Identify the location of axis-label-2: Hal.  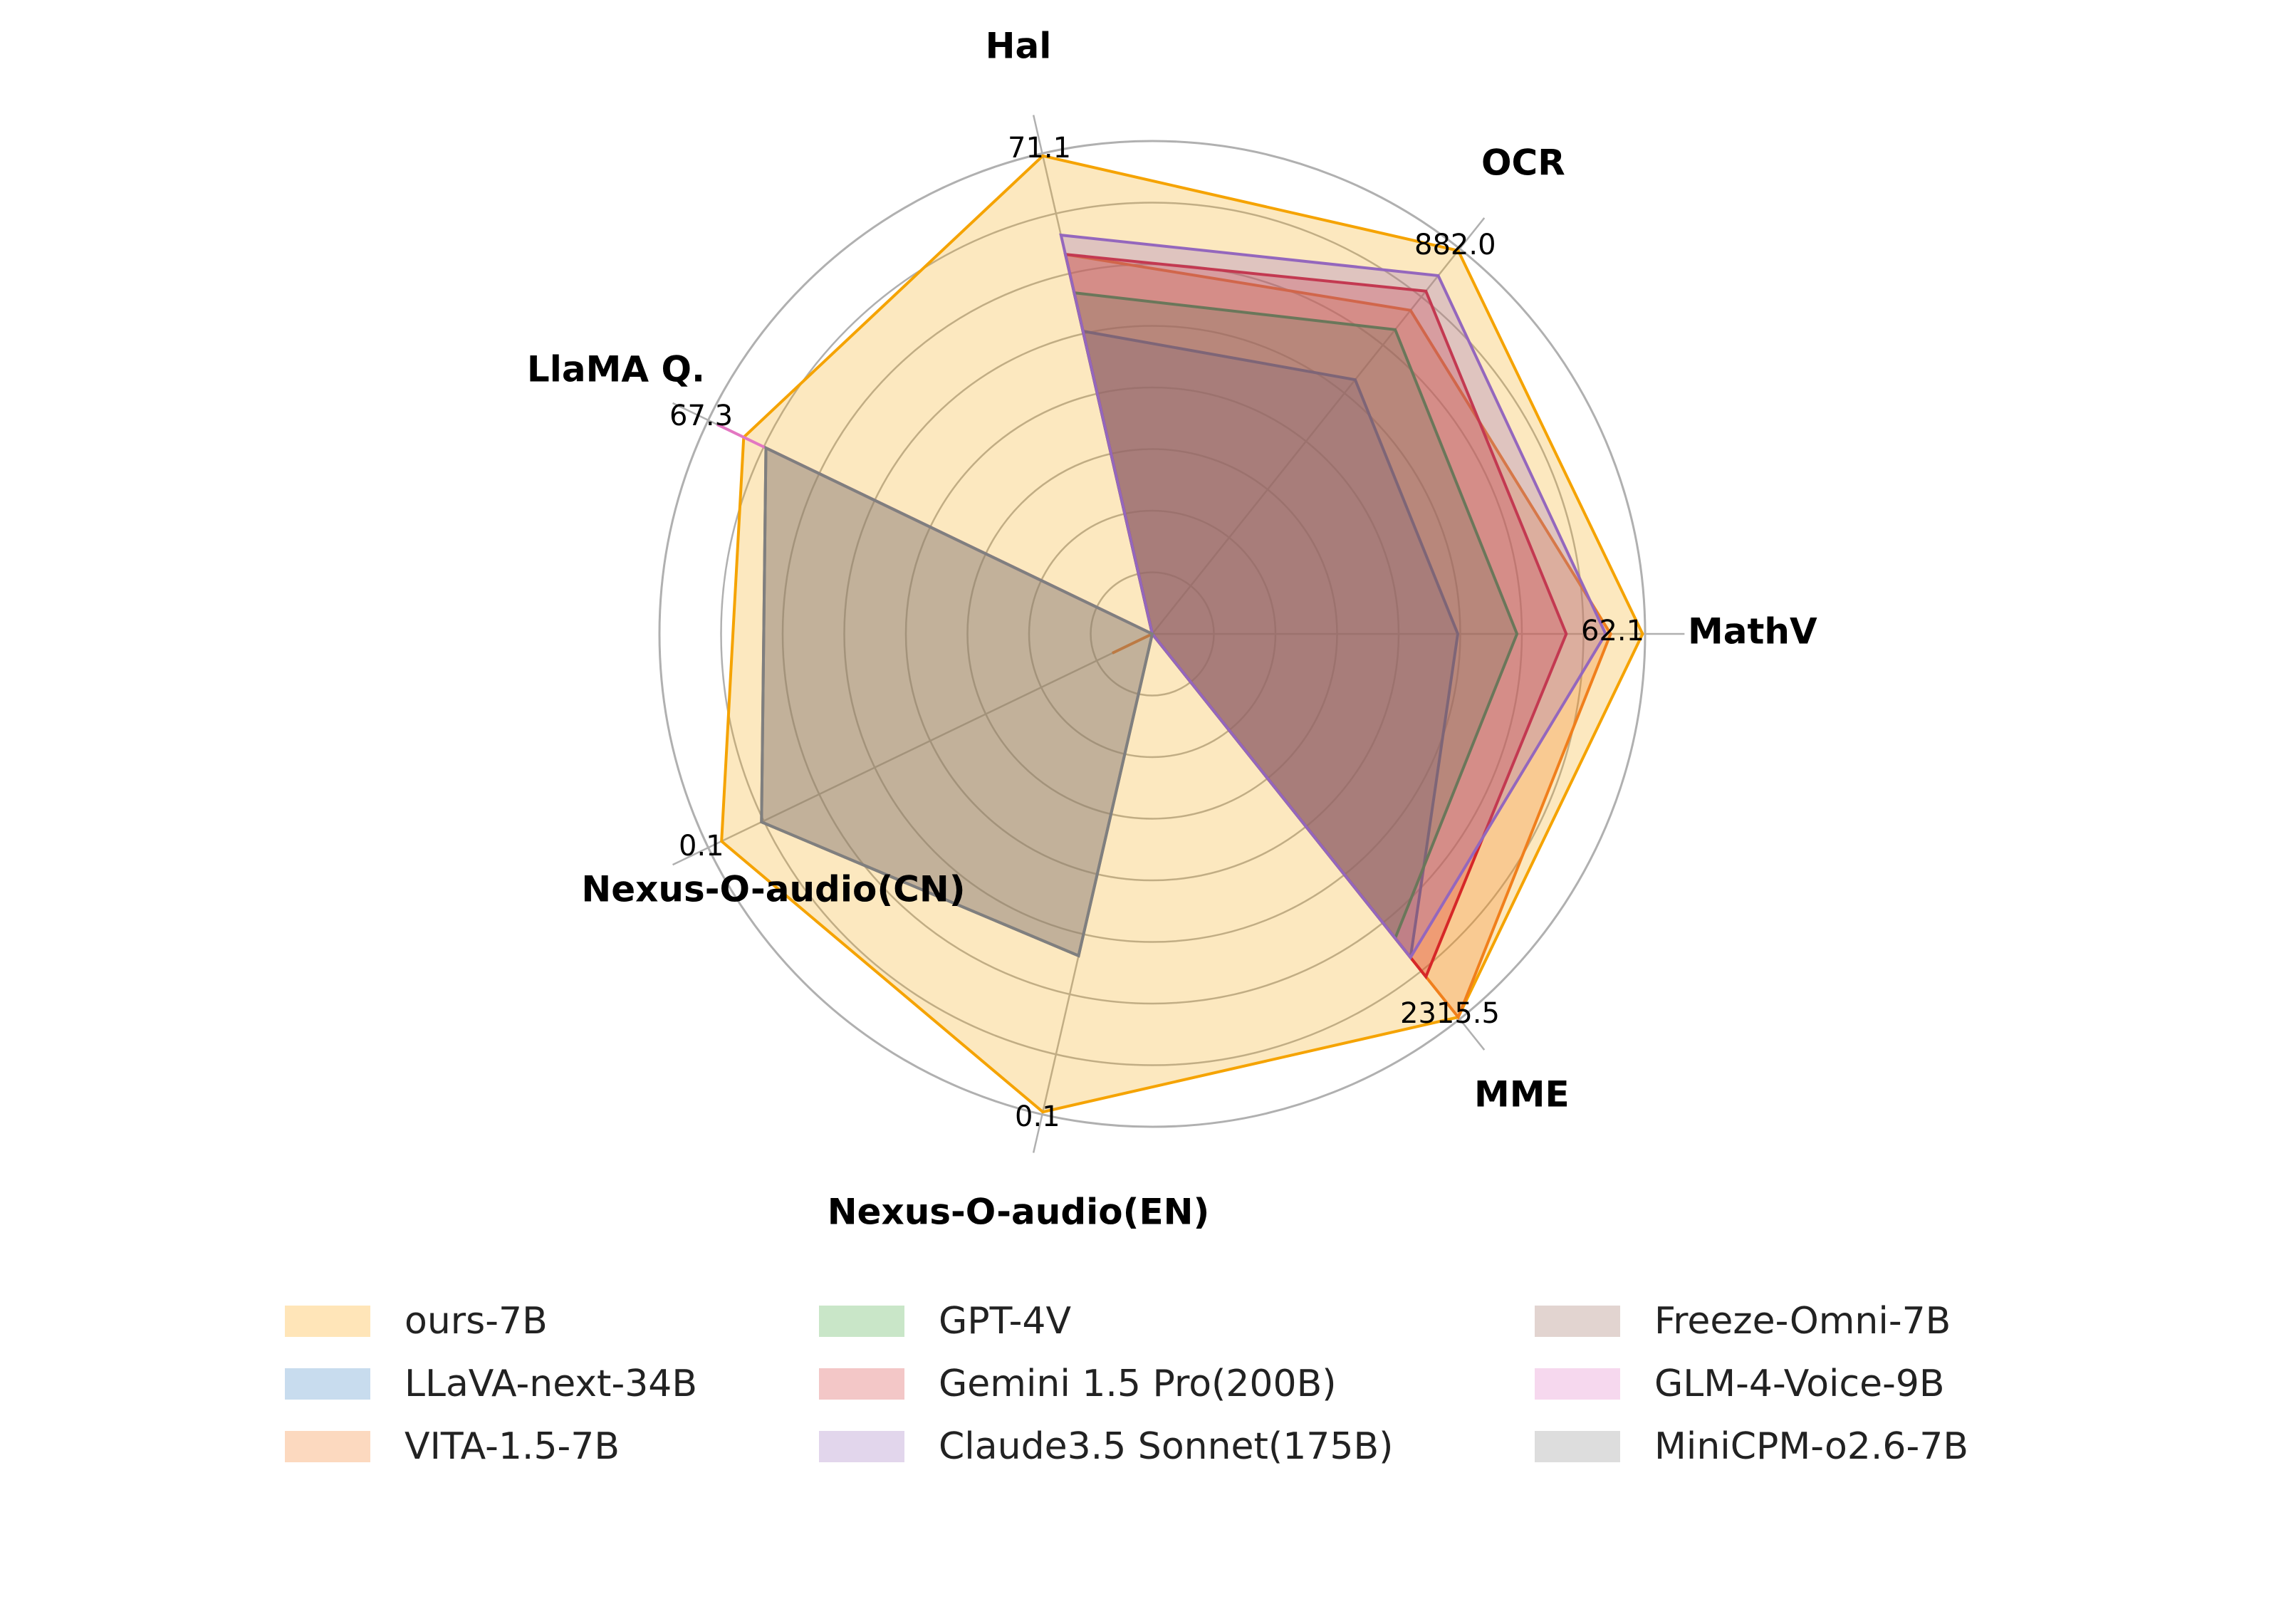
(1019, 46).